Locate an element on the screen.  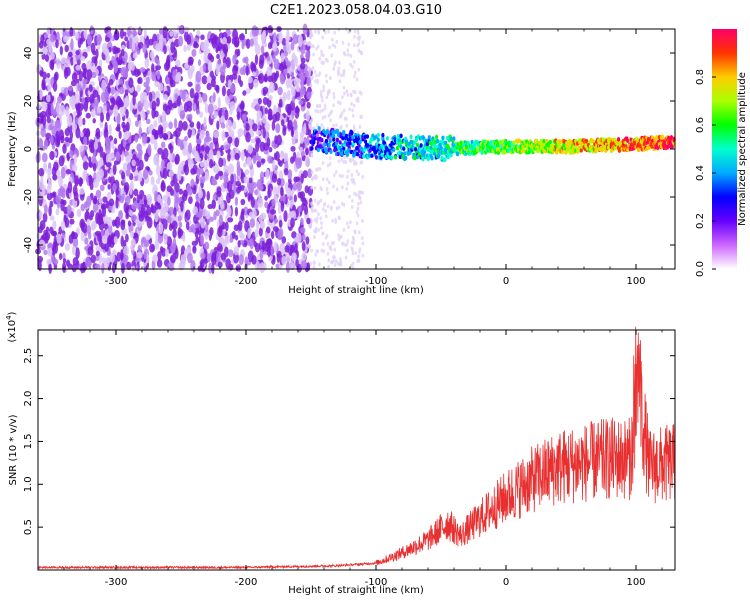
y-tick-label: -40 is located at coordinates (28, 245).